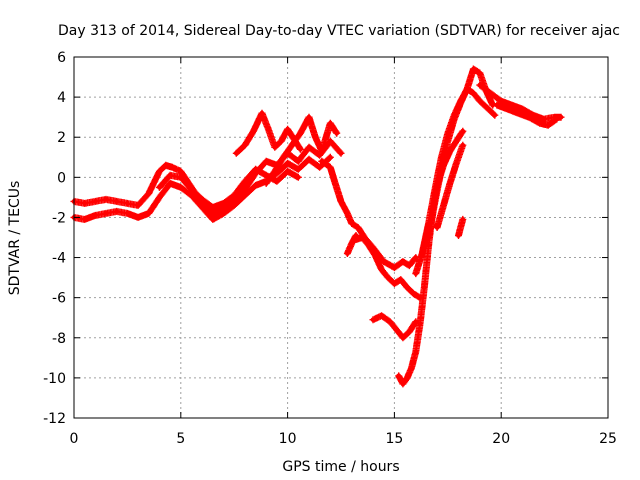 Image resolution: width=640 pixels, height=480 pixels. Describe the element at coordinates (61, 98) in the screenshot. I see `y-tick-label: 4` at that location.